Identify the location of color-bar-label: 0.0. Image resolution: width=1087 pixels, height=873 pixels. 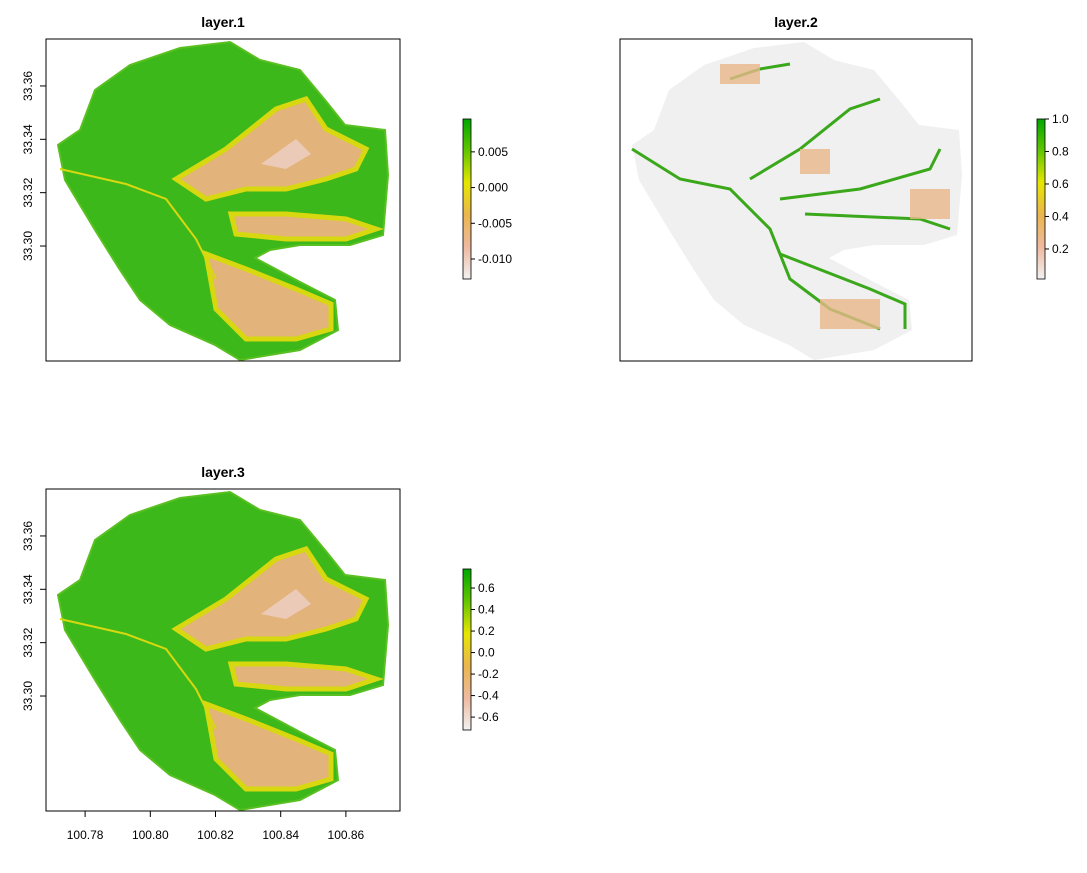
(486, 653).